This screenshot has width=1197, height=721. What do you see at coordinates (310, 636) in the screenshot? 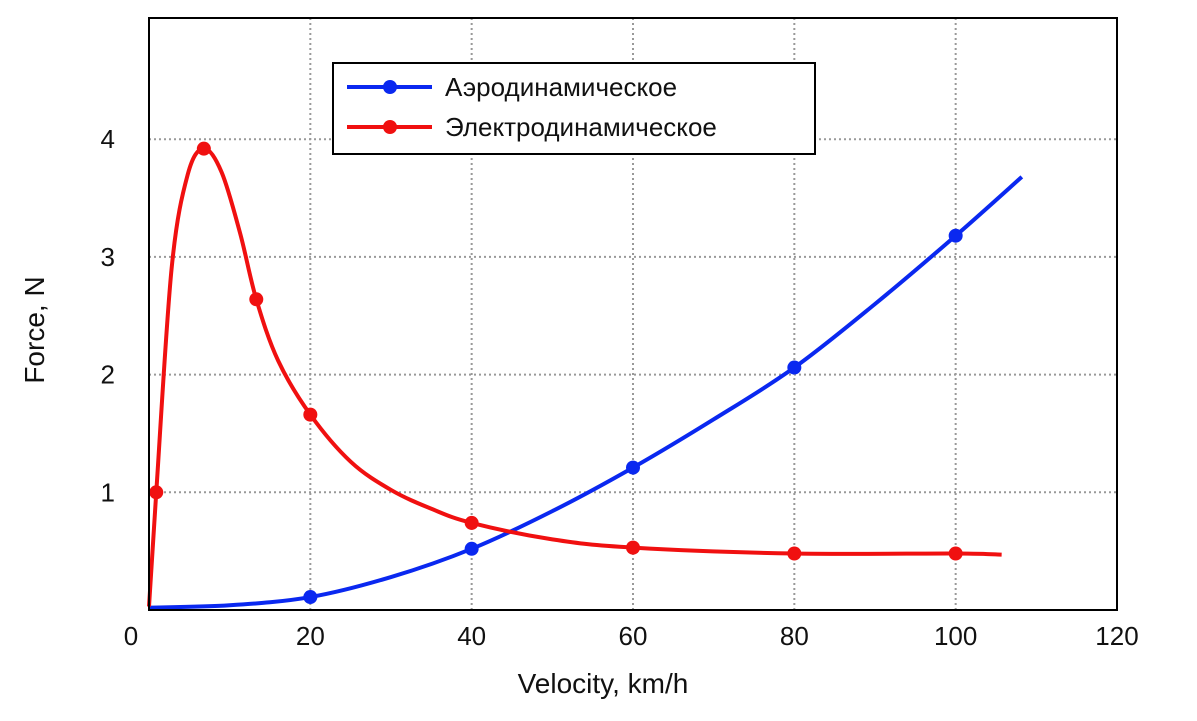
I see `x-tick-label: 20` at bounding box center [310, 636].